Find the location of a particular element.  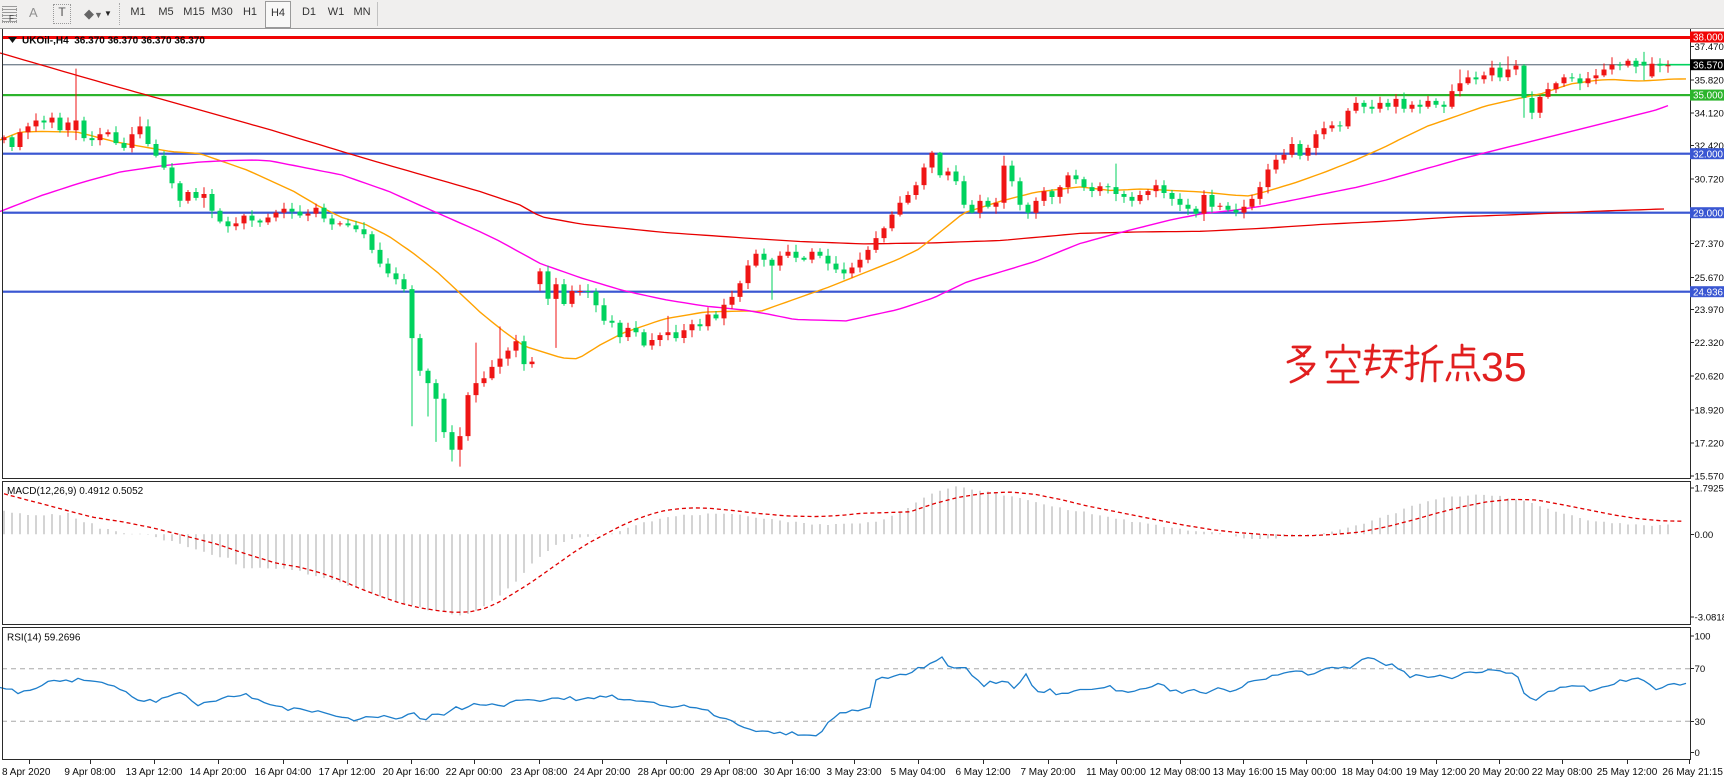

svg-text: 30 is located at coordinates (1700, 722).